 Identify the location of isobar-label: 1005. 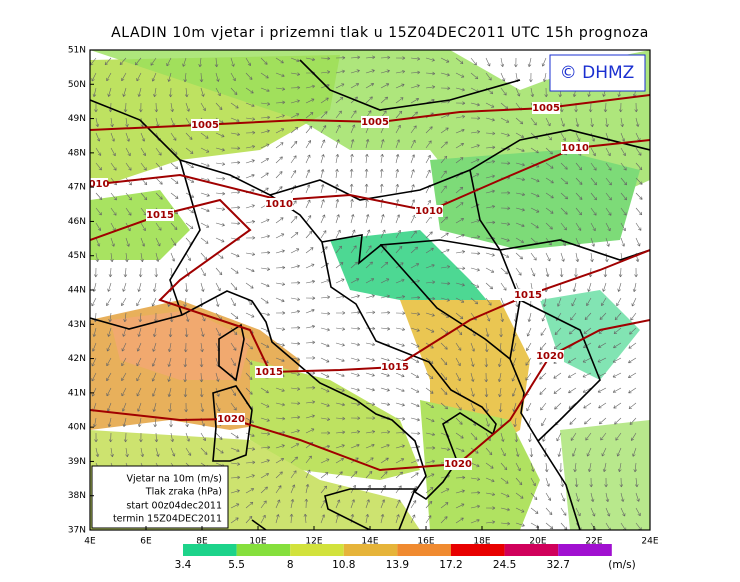
(375, 122).